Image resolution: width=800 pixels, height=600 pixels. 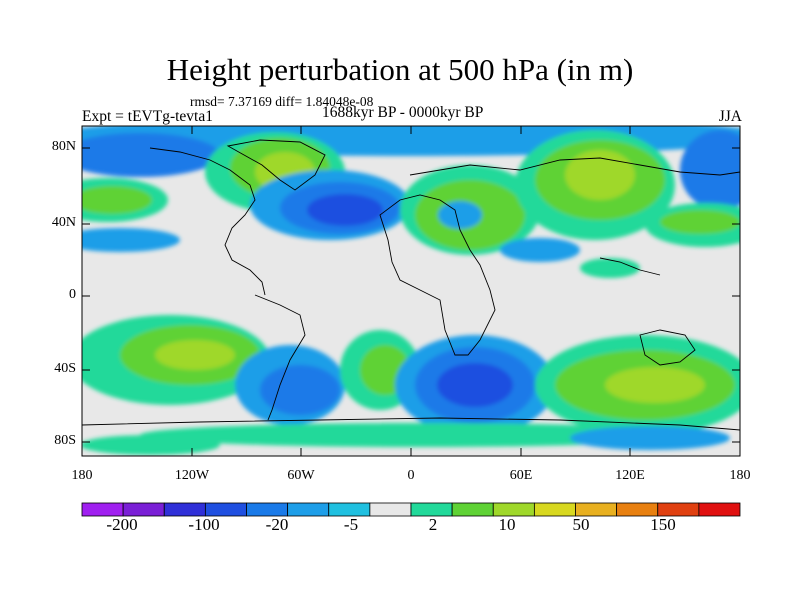 I want to click on colorbar-swatch, so click(x=719, y=509).